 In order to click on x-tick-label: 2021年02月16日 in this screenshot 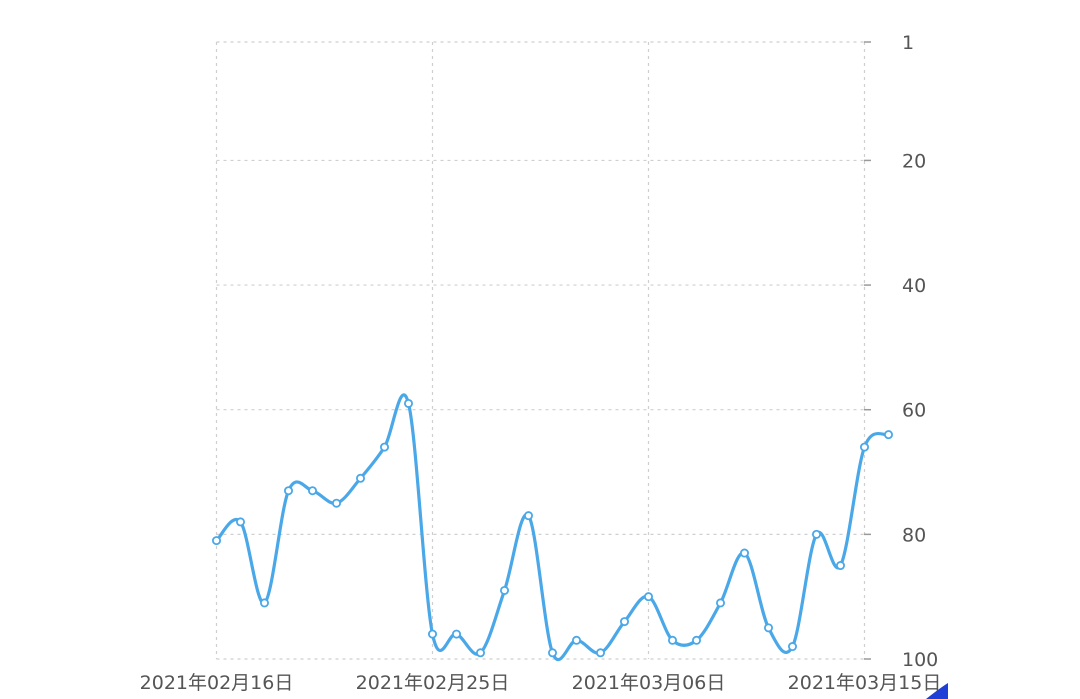, I will do `click(217, 683)`.